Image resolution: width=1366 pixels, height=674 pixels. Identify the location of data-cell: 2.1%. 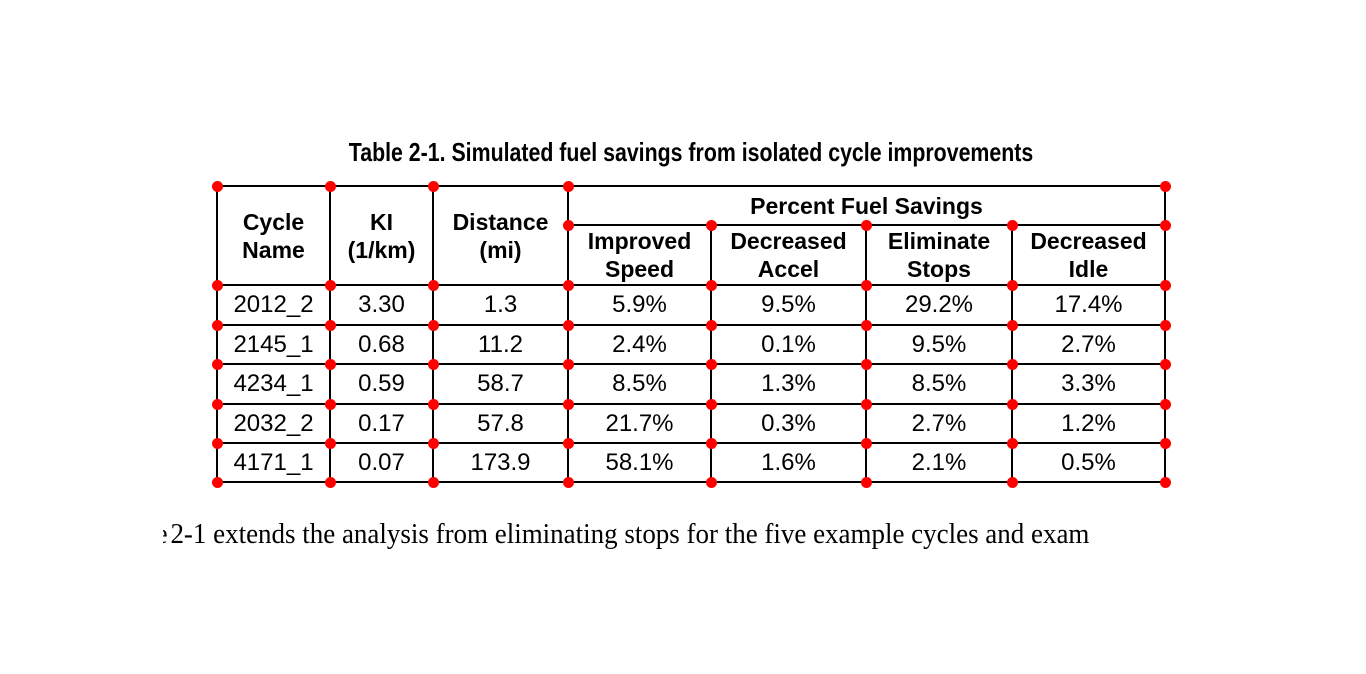
(939, 462).